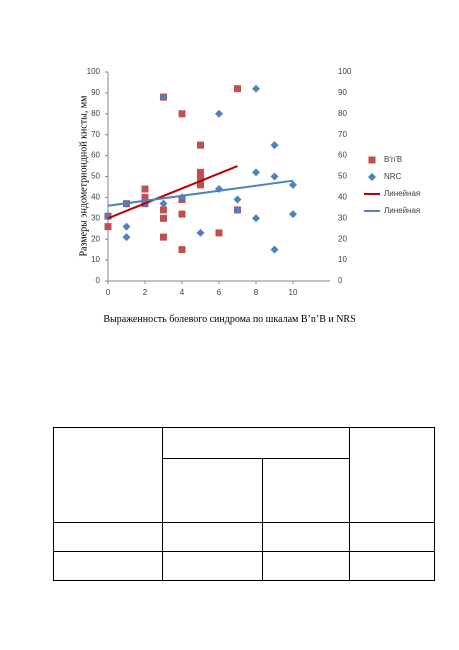 Image resolution: width=459 pixels, height=650 pixels. I want to click on x-tick-label: 2, so click(145, 292).